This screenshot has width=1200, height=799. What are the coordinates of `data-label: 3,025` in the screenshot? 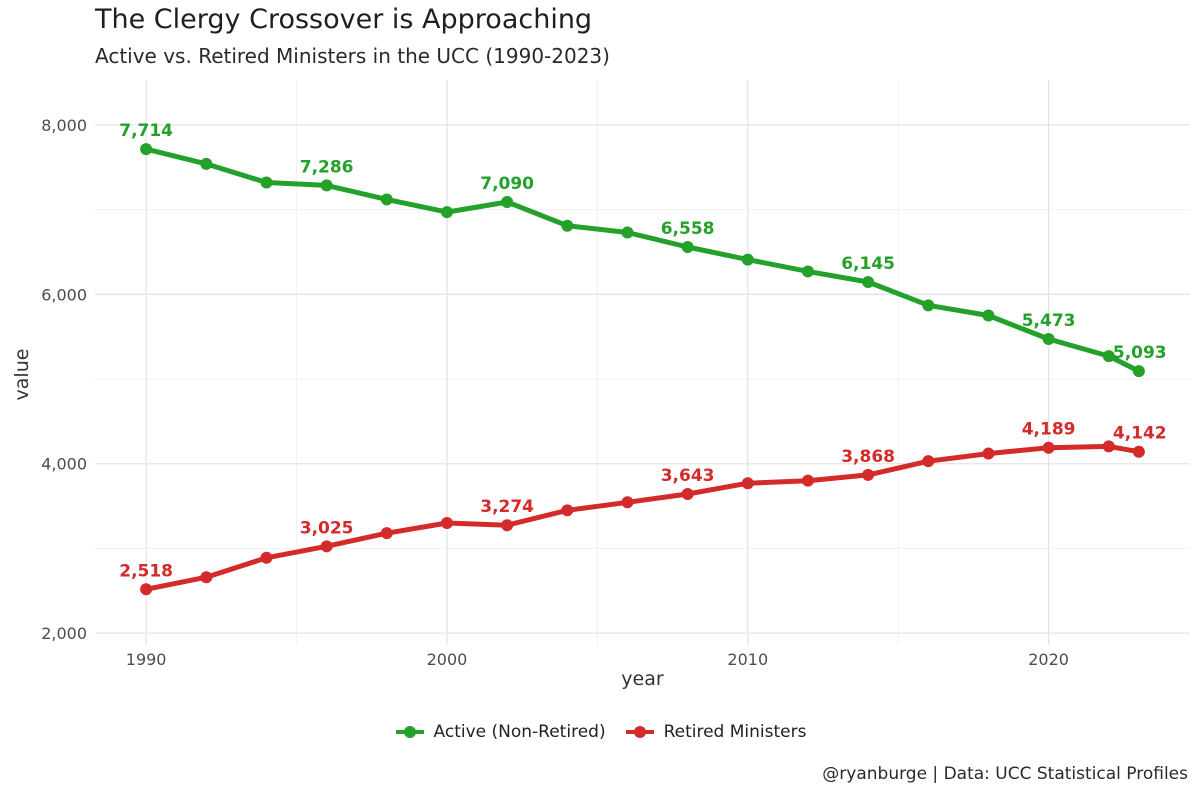 It's located at (327, 528).